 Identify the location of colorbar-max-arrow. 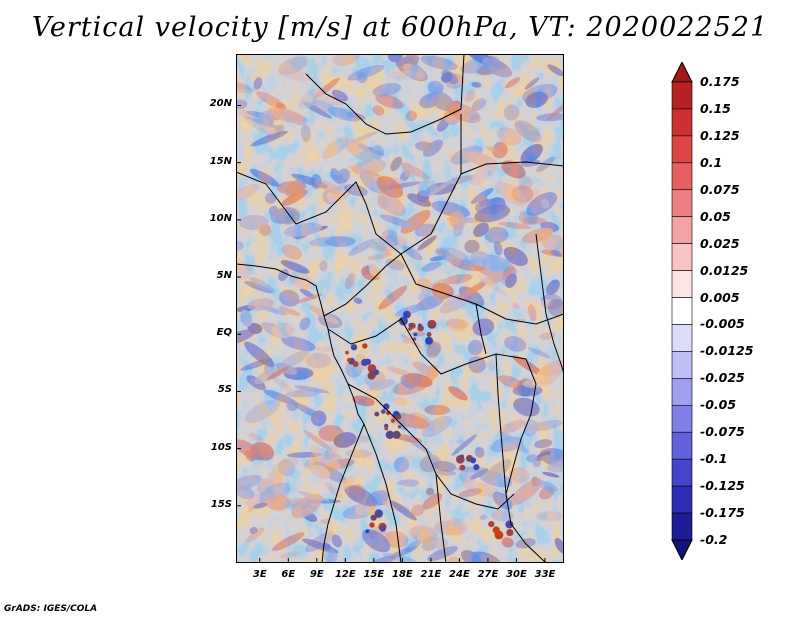
(682, 72).